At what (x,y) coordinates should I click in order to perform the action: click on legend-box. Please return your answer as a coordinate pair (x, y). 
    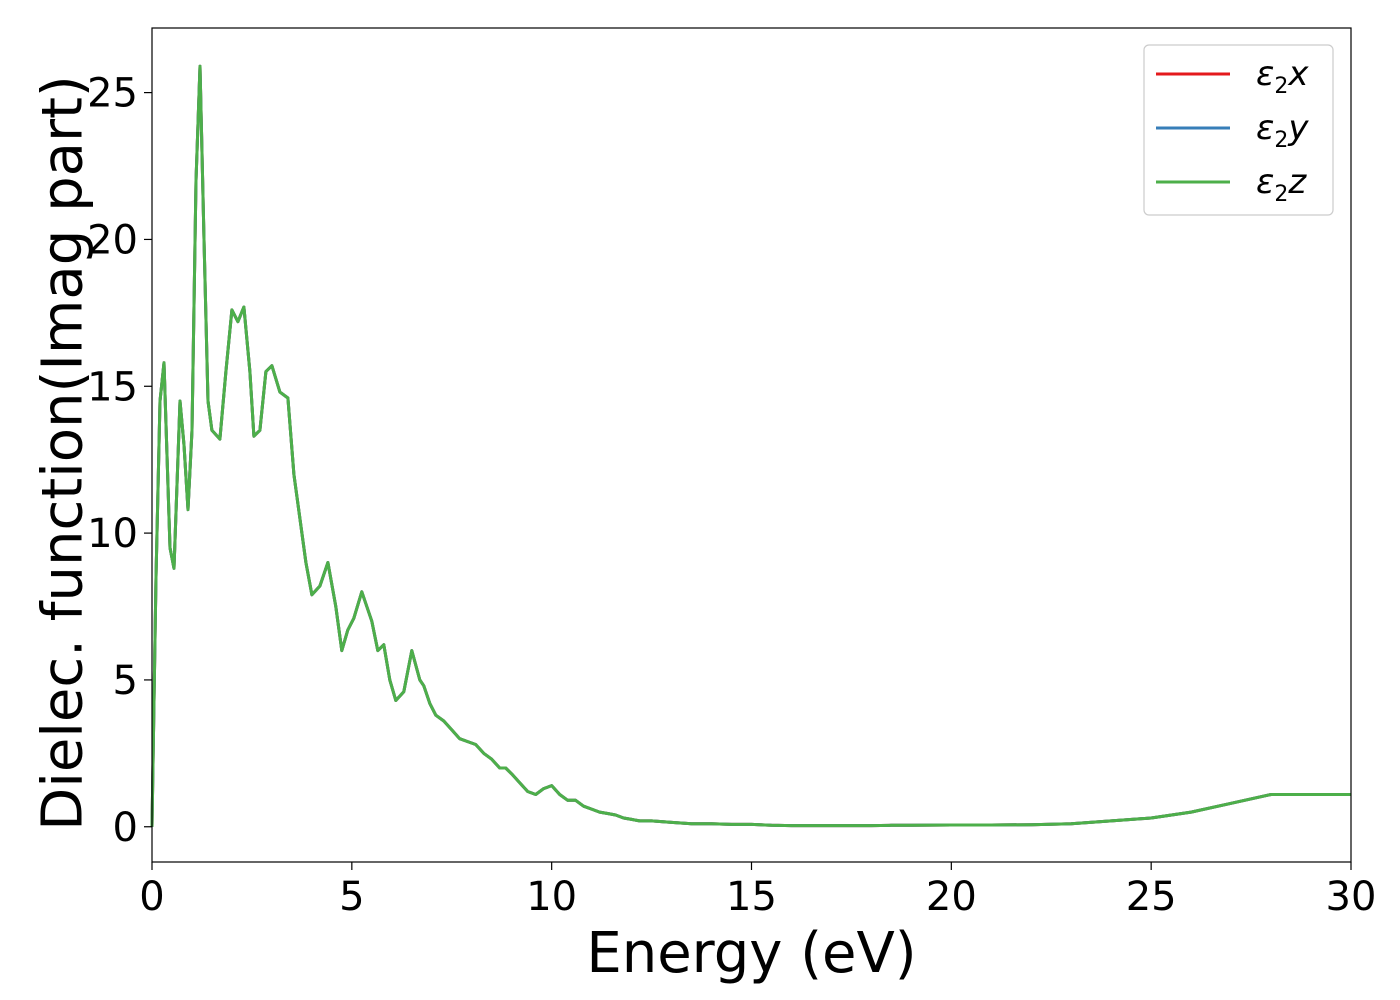
    Looking at the image, I should click on (1238, 130).